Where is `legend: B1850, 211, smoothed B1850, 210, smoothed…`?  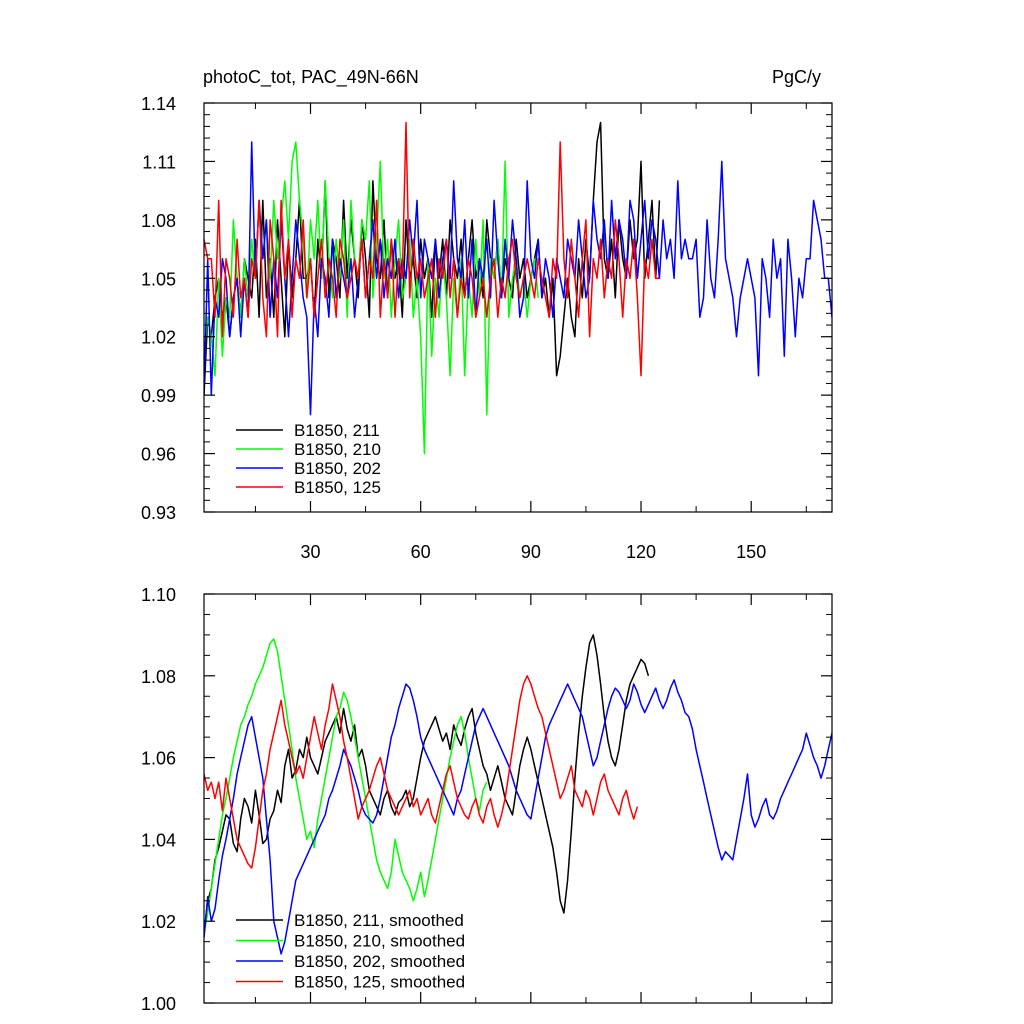
legend: B1850, 211, smoothed B1850, 210, smoothed… is located at coordinates (350, 951).